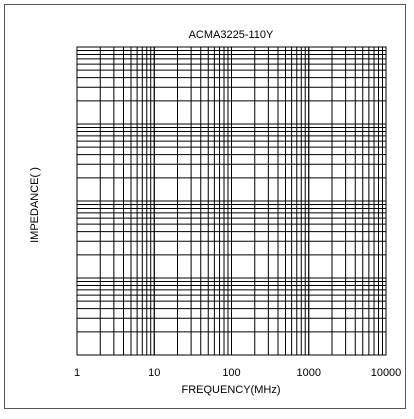  I want to click on x-tick-label: 10000, so click(386, 373).